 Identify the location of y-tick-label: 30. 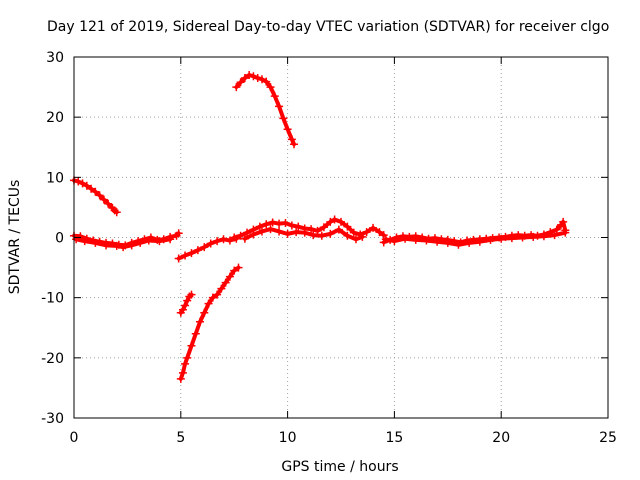
(55, 58).